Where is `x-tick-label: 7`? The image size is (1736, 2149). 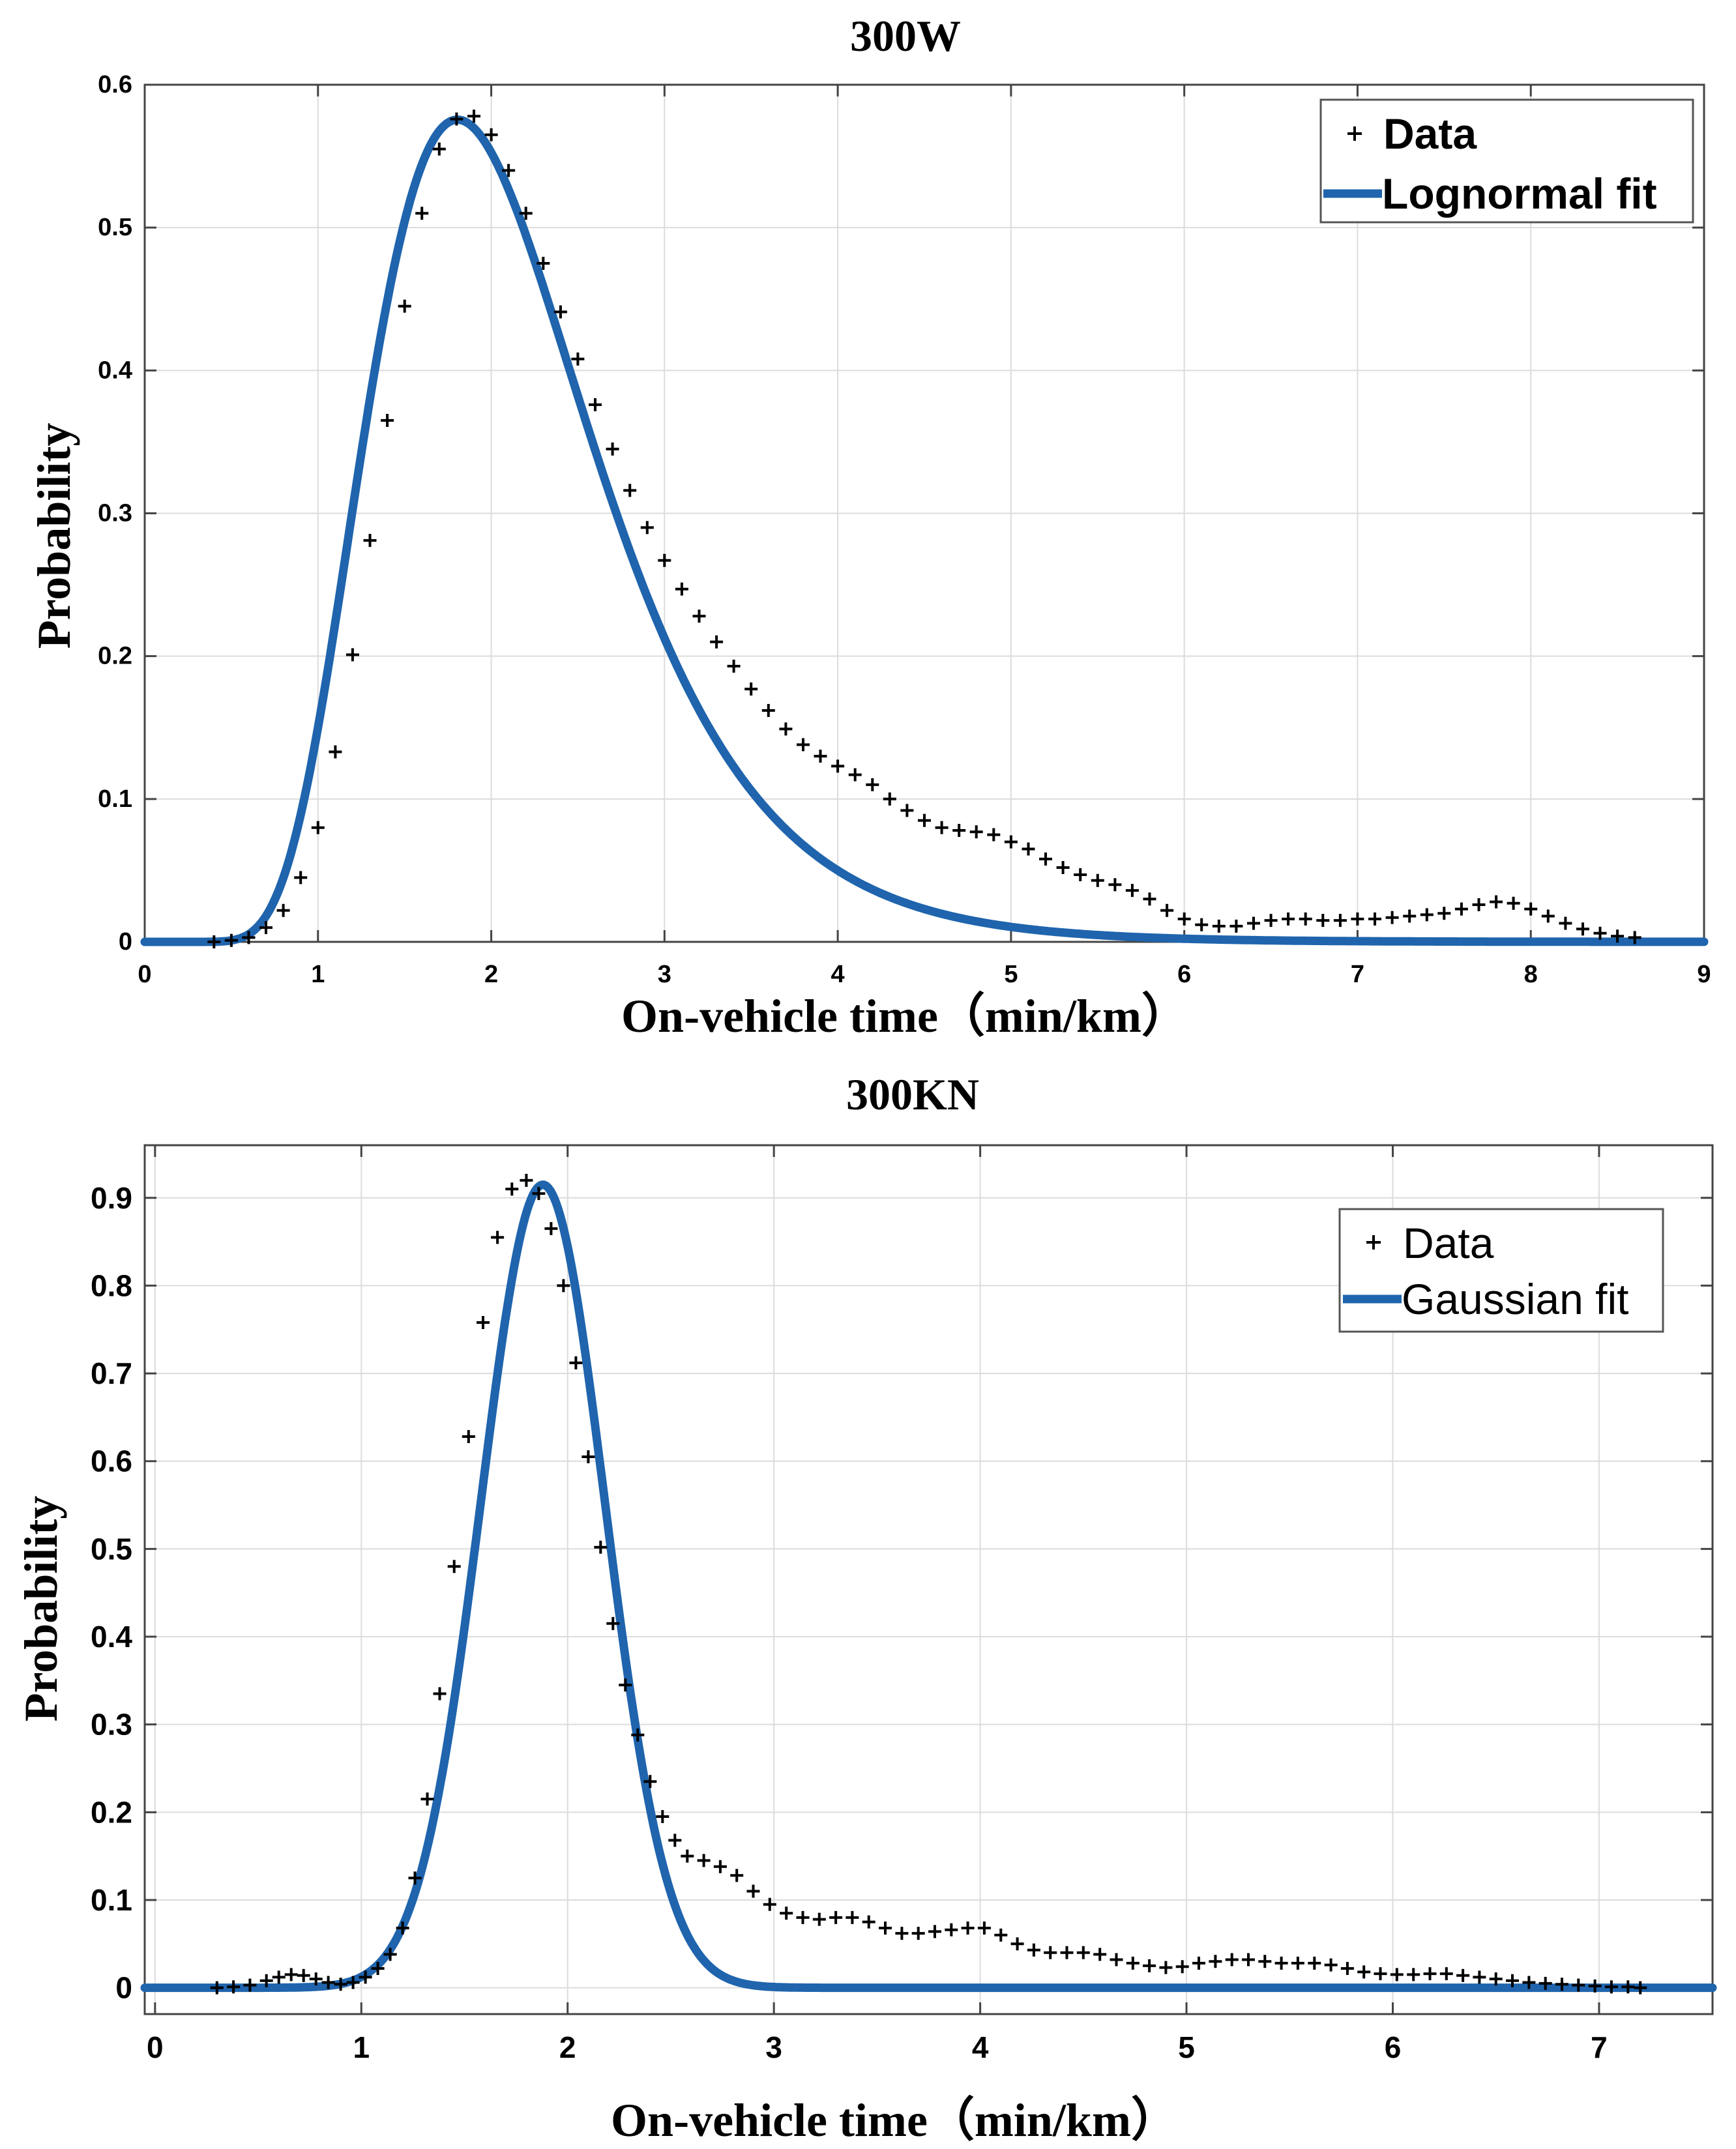
x-tick-label: 7 is located at coordinates (1357, 974).